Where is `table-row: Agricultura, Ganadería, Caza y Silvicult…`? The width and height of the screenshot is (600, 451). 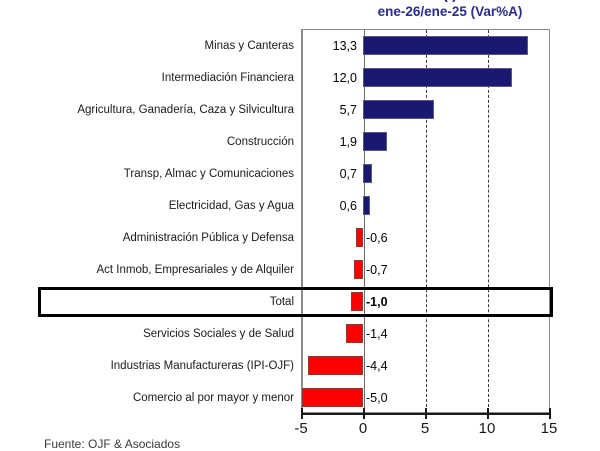 table-row: Agricultura, Ganadería, Caza y Silvicult… is located at coordinates (300, 110).